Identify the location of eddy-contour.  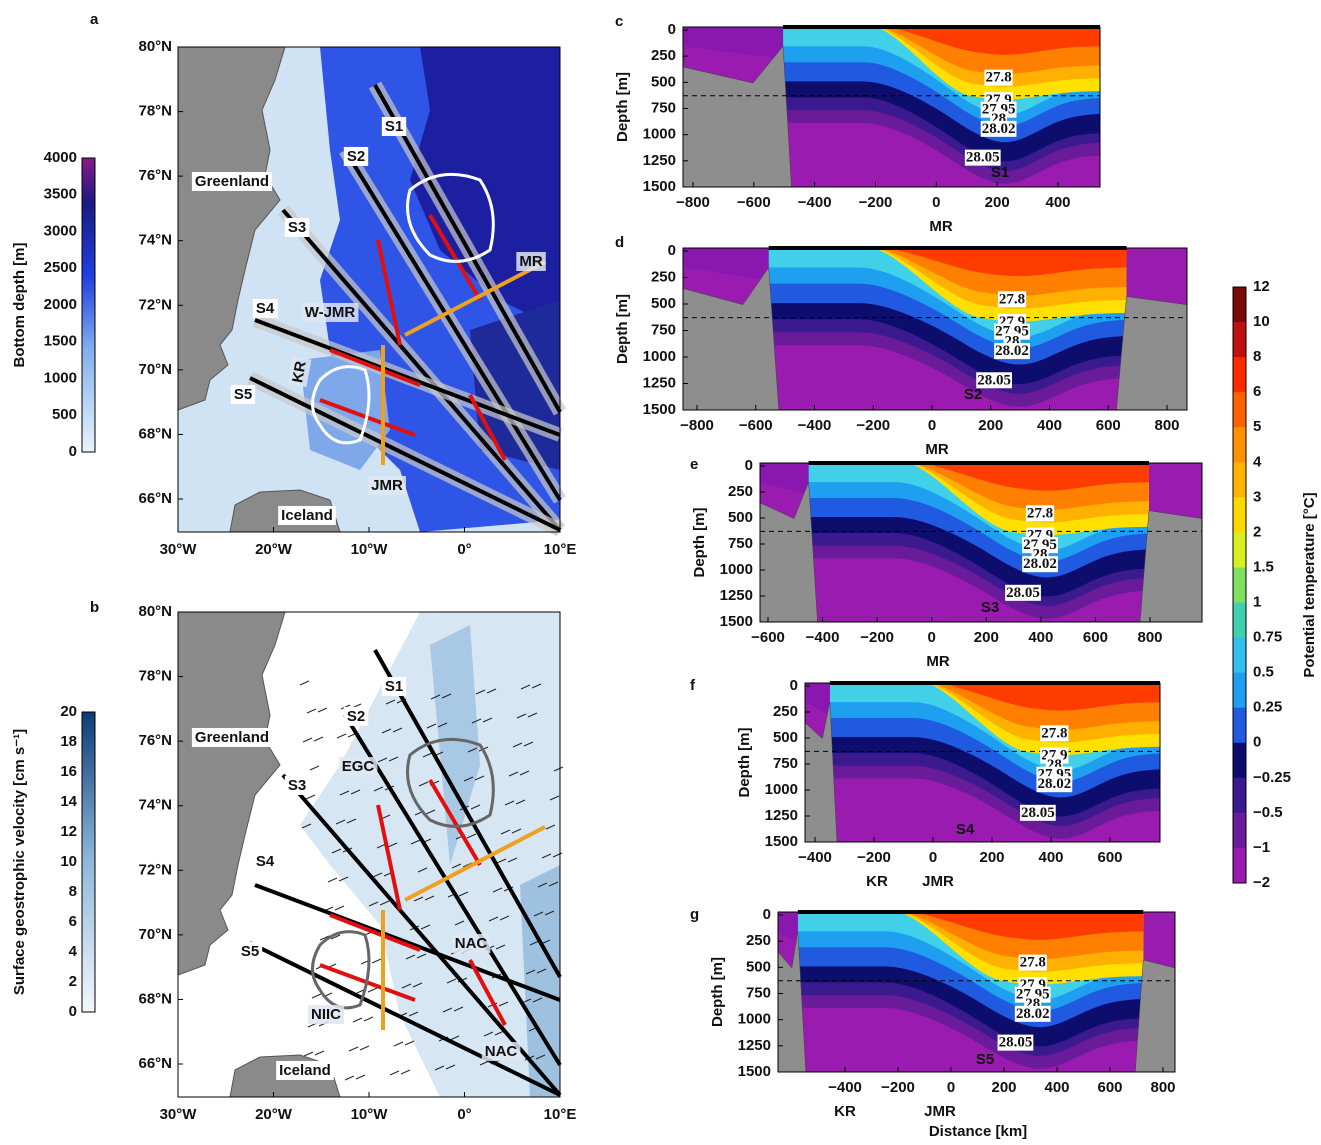
(450, 782).